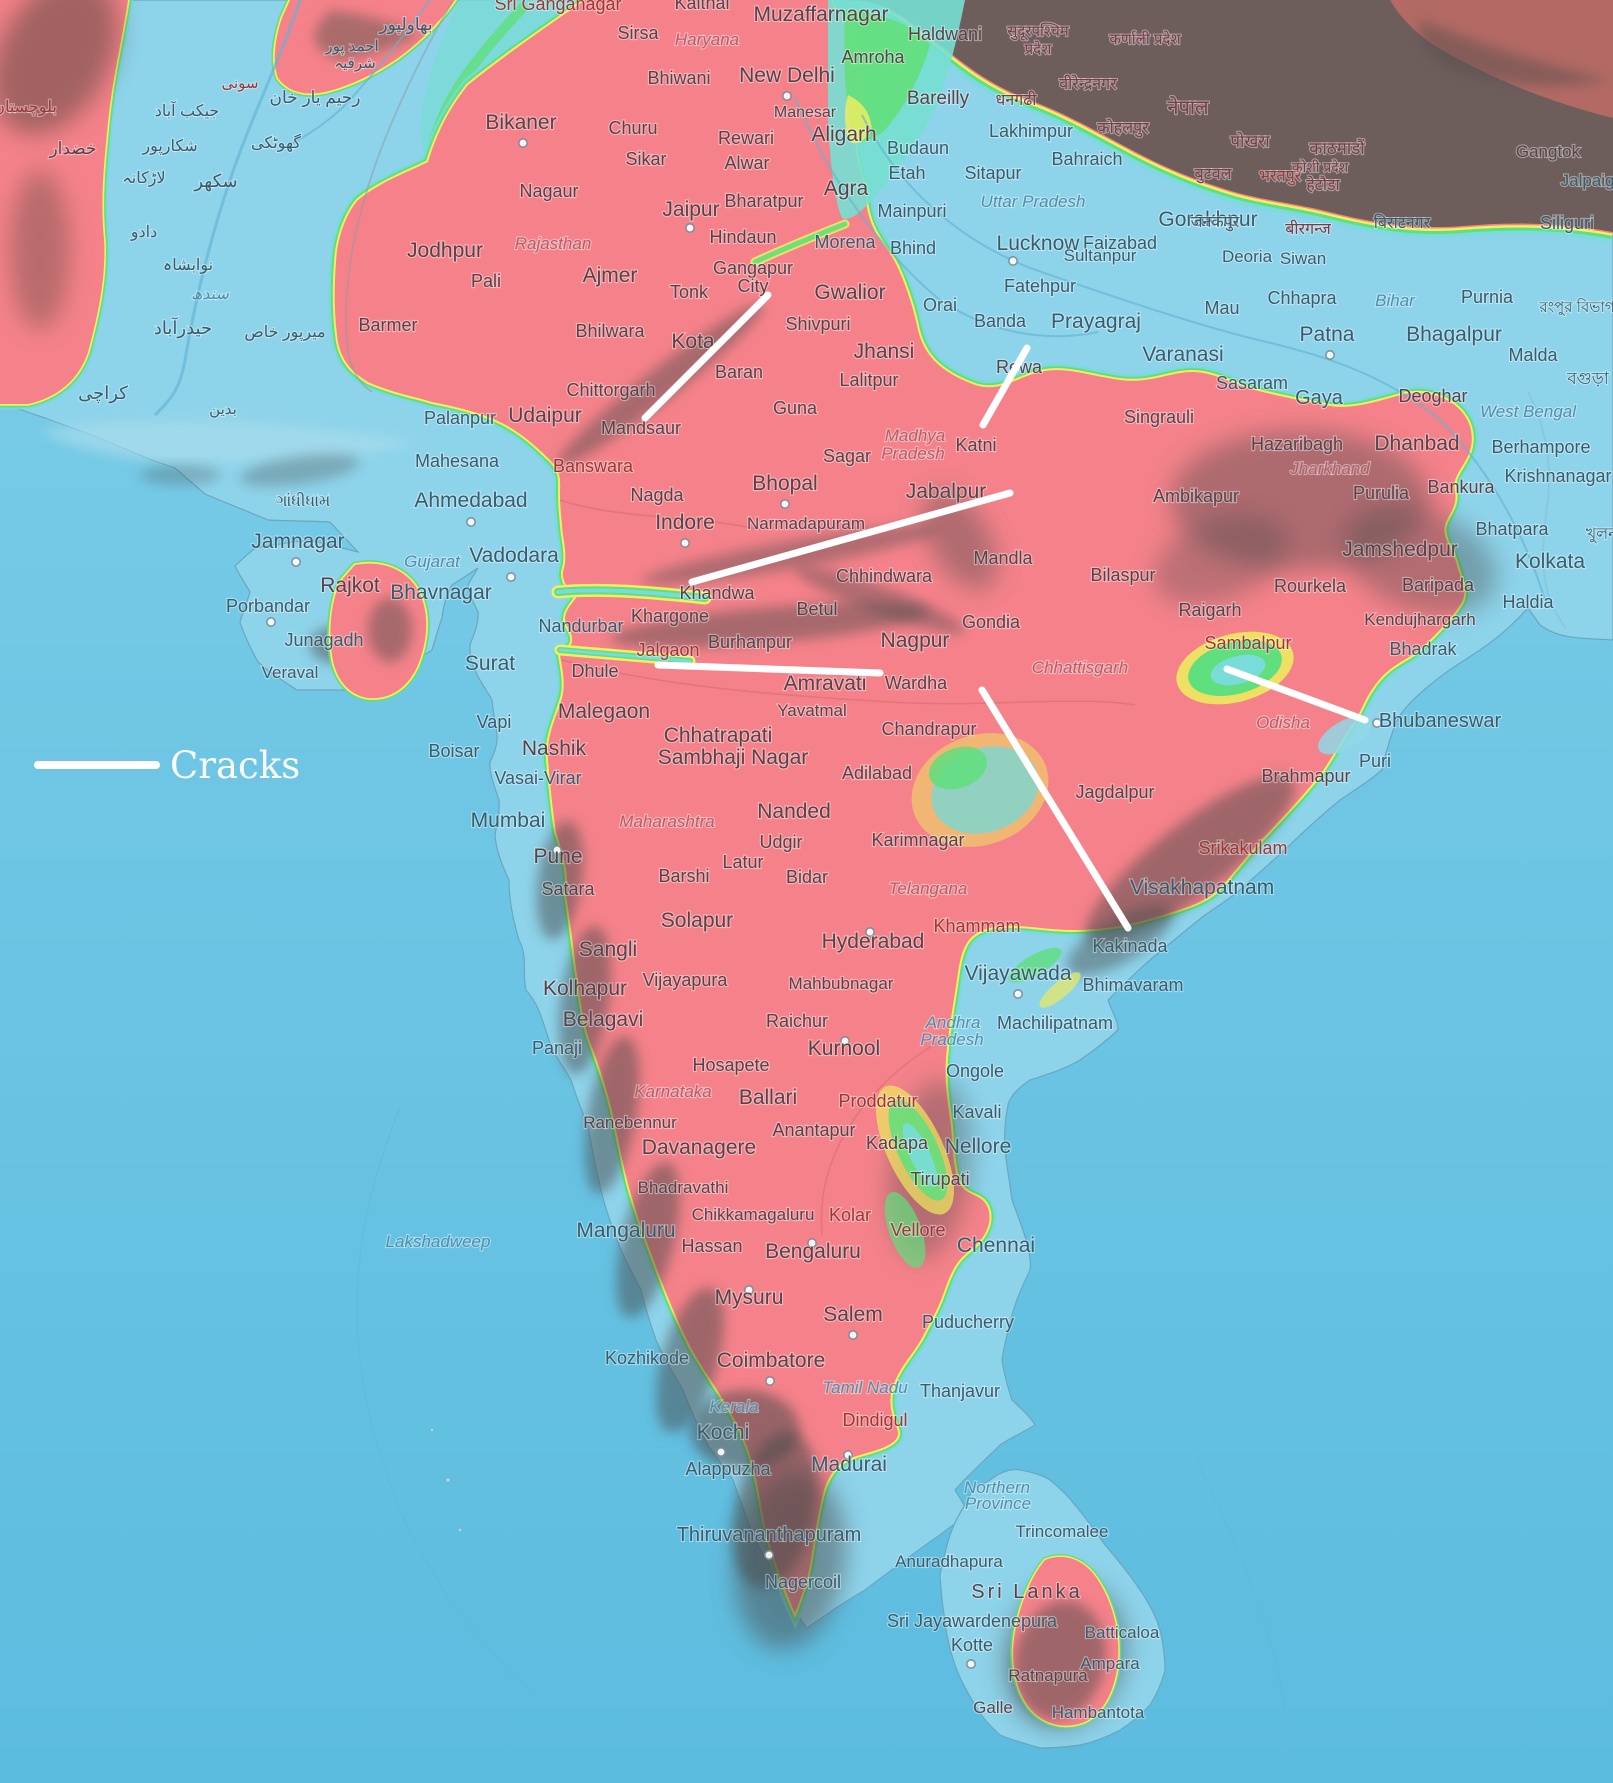 The width and height of the screenshot is (1613, 1783). Describe the element at coordinates (993, 1707) in the screenshot. I see `map-label: Galle` at that location.